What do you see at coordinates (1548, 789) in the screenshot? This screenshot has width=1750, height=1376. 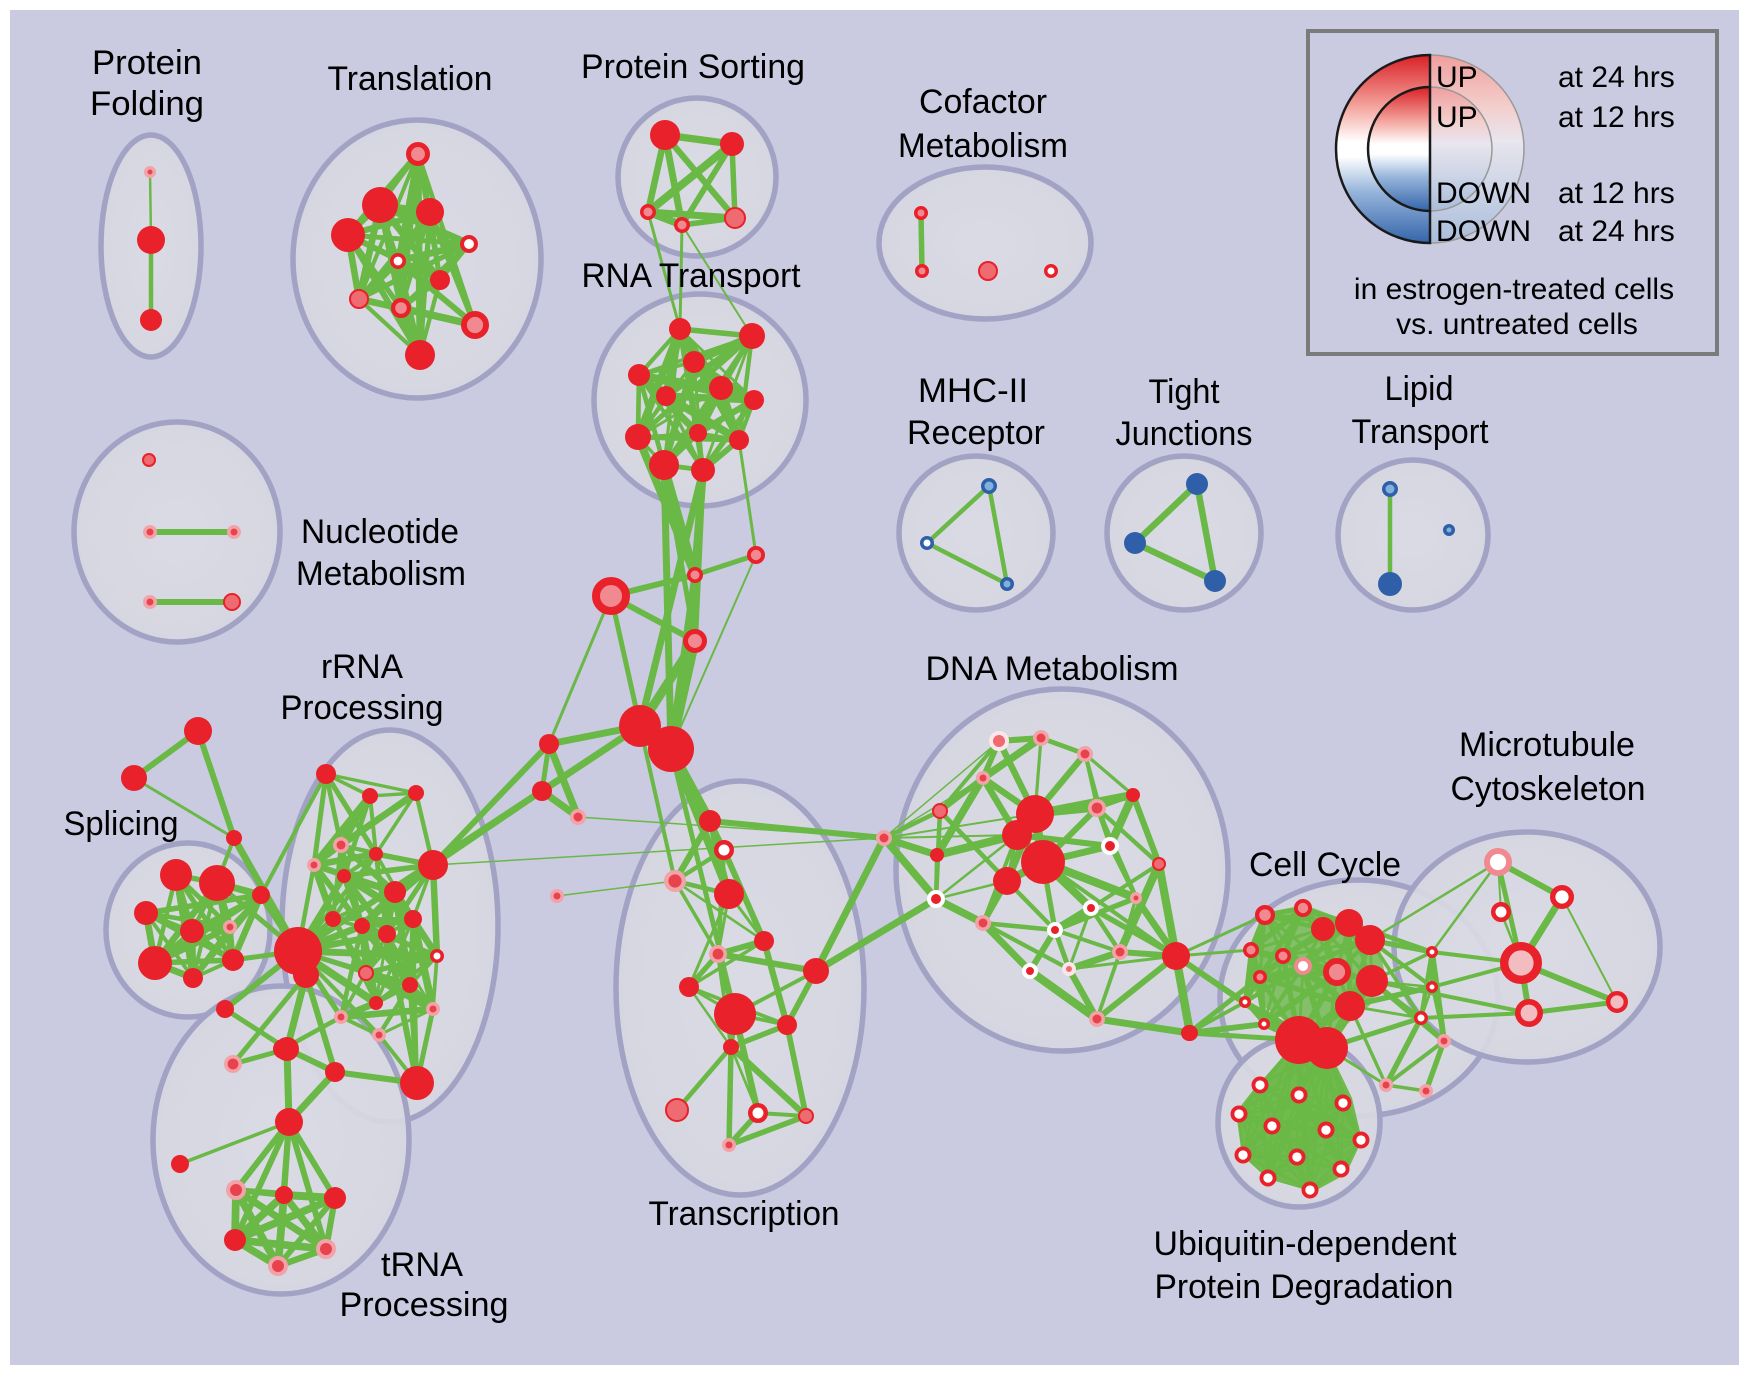 I see `svg-text: Cytoskeleton` at bounding box center [1548, 789].